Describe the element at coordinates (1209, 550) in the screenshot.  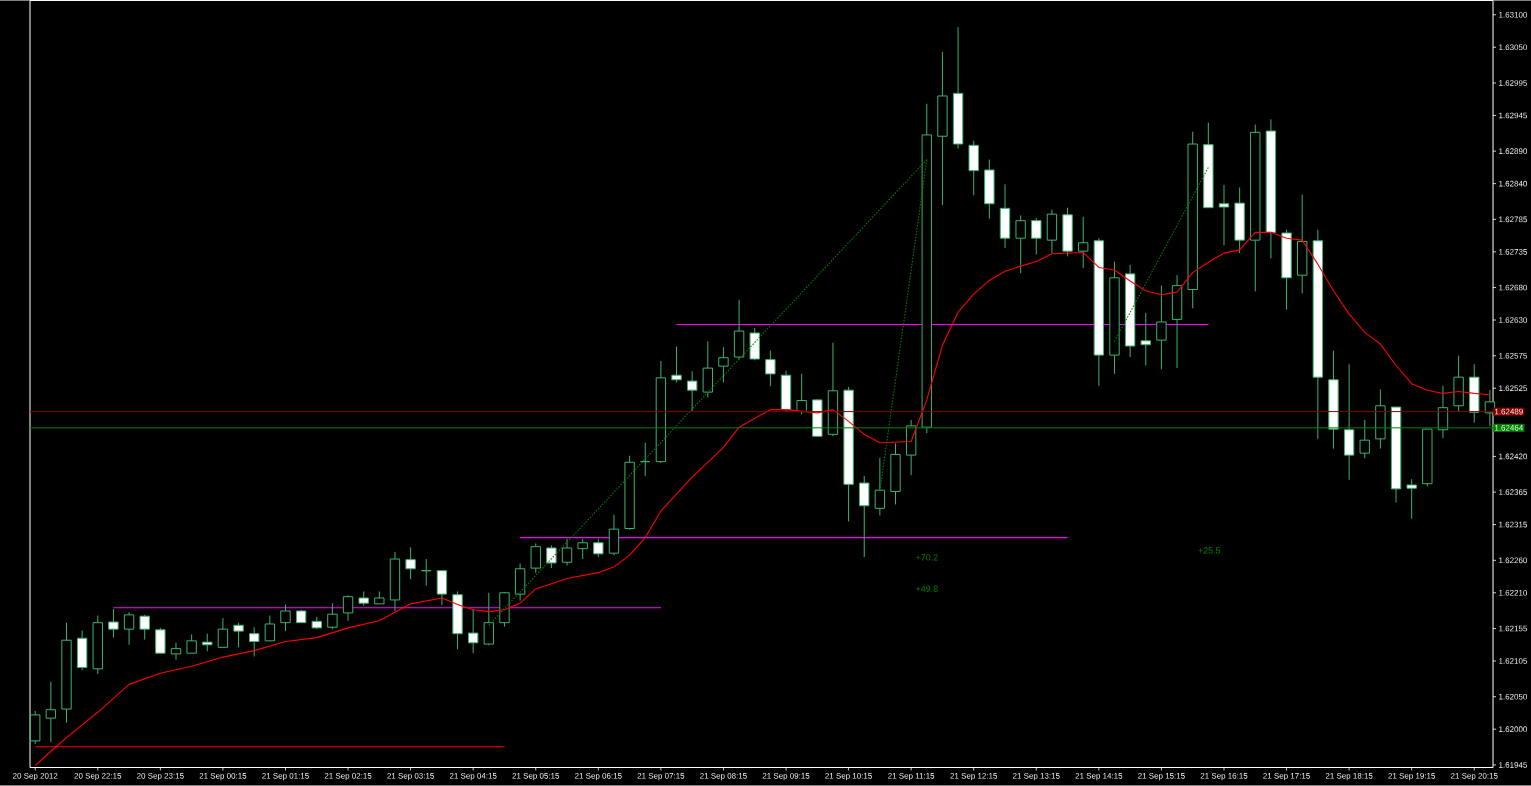
I see `annotation: +25.5` at that location.